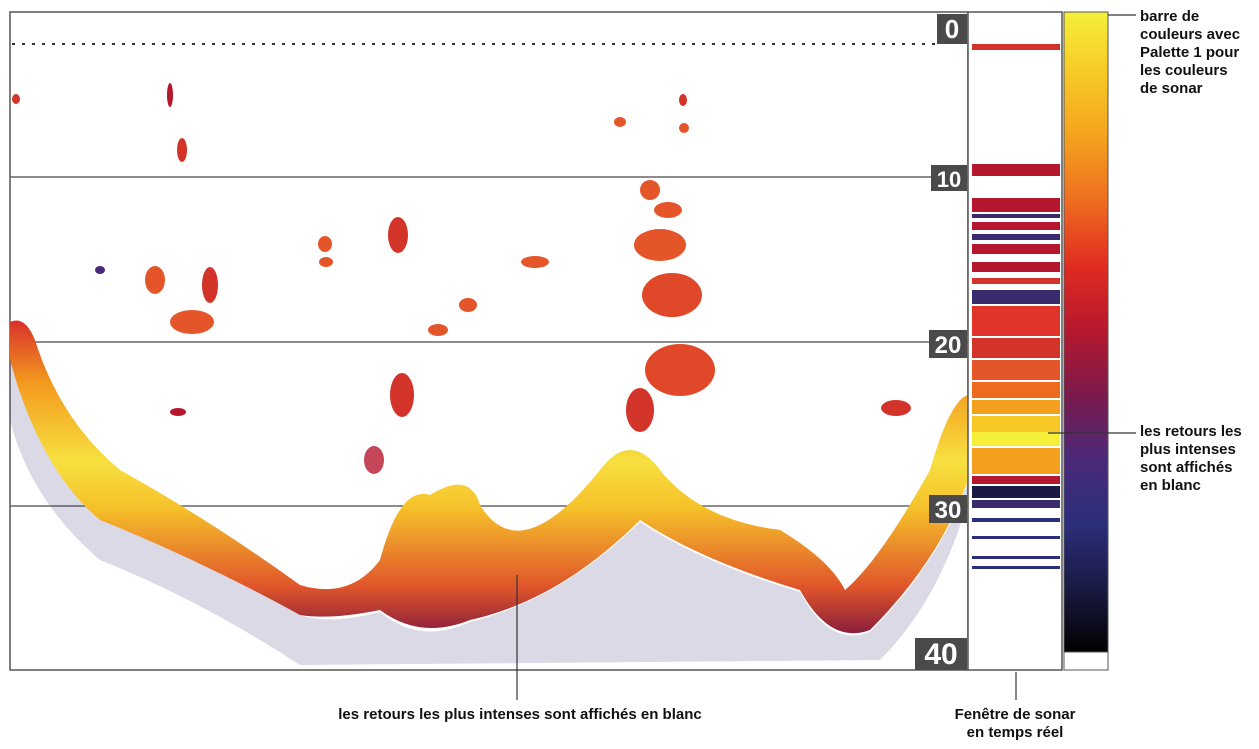  I want to click on svg-text: 20, so click(948, 345).